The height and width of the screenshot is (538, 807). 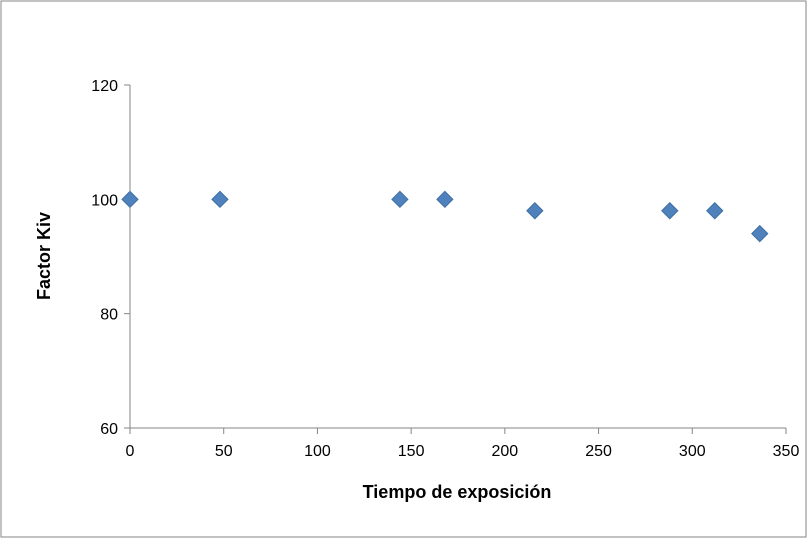 What do you see at coordinates (224, 451) in the screenshot?
I see `x-tick-label: 50` at bounding box center [224, 451].